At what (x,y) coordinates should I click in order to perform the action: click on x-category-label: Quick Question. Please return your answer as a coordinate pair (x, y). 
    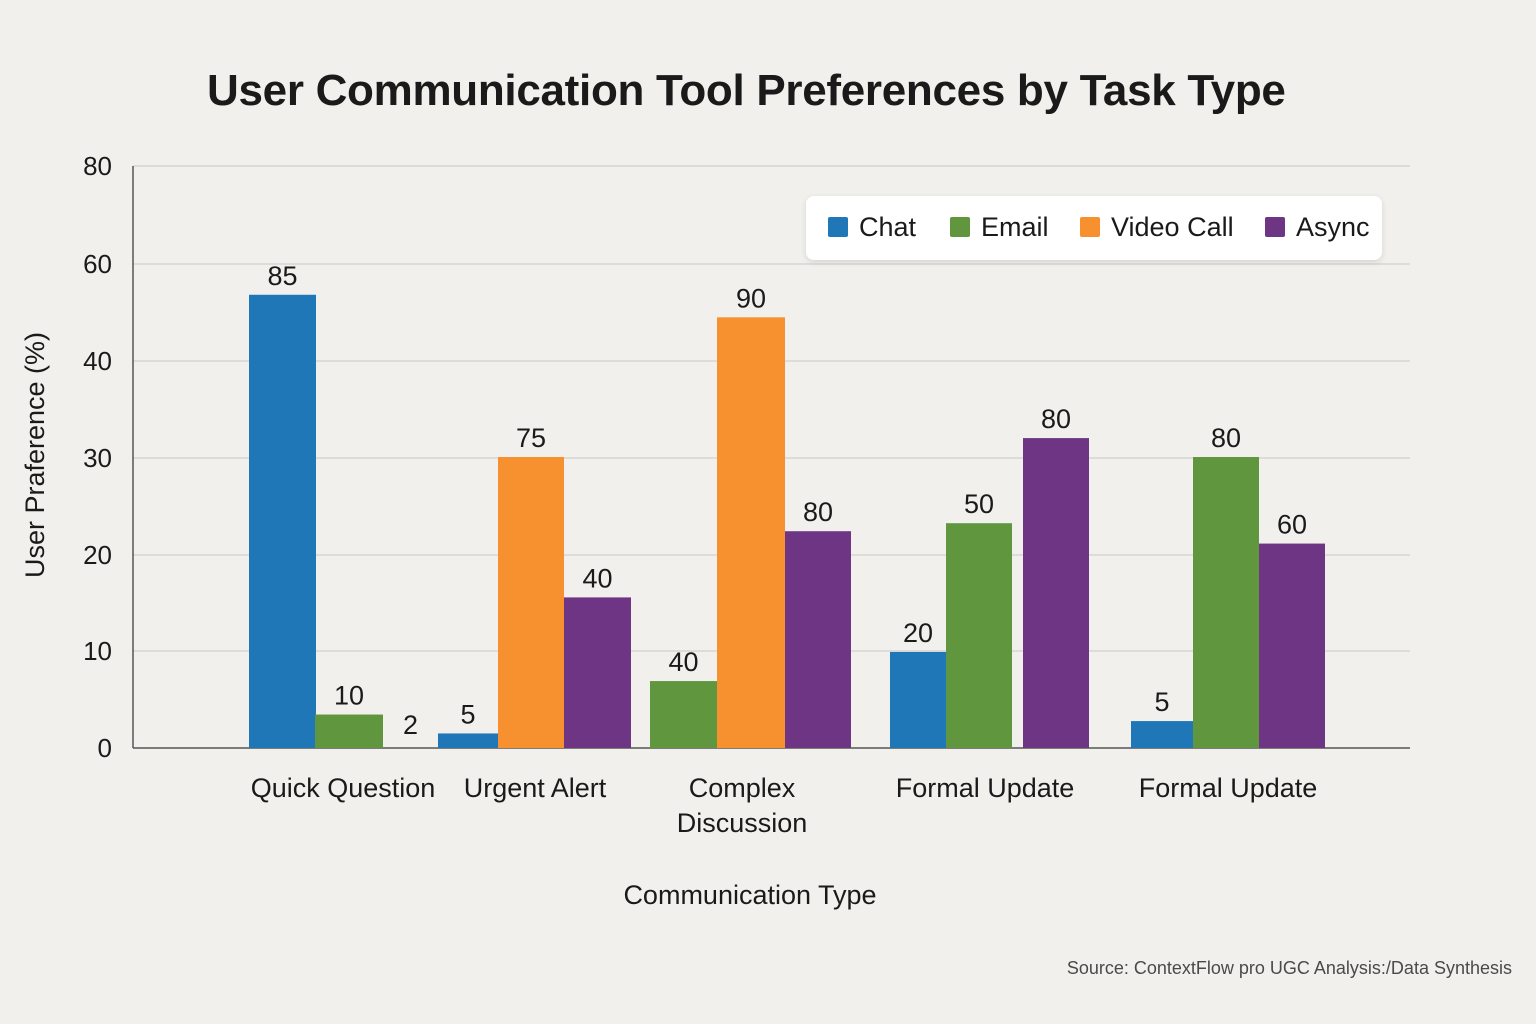
    Looking at the image, I should click on (343, 788).